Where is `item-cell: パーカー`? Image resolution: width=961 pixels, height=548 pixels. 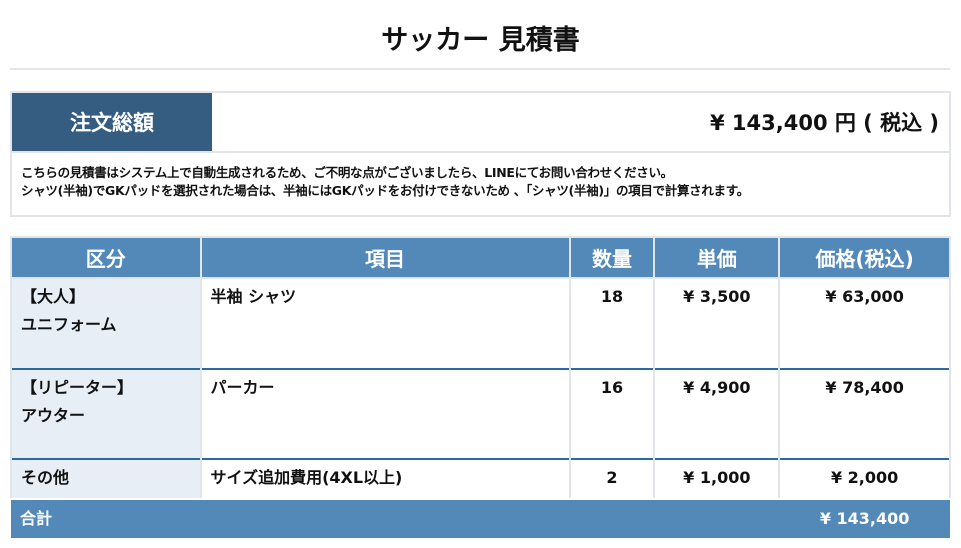
item-cell: パーカー is located at coordinates (385, 413).